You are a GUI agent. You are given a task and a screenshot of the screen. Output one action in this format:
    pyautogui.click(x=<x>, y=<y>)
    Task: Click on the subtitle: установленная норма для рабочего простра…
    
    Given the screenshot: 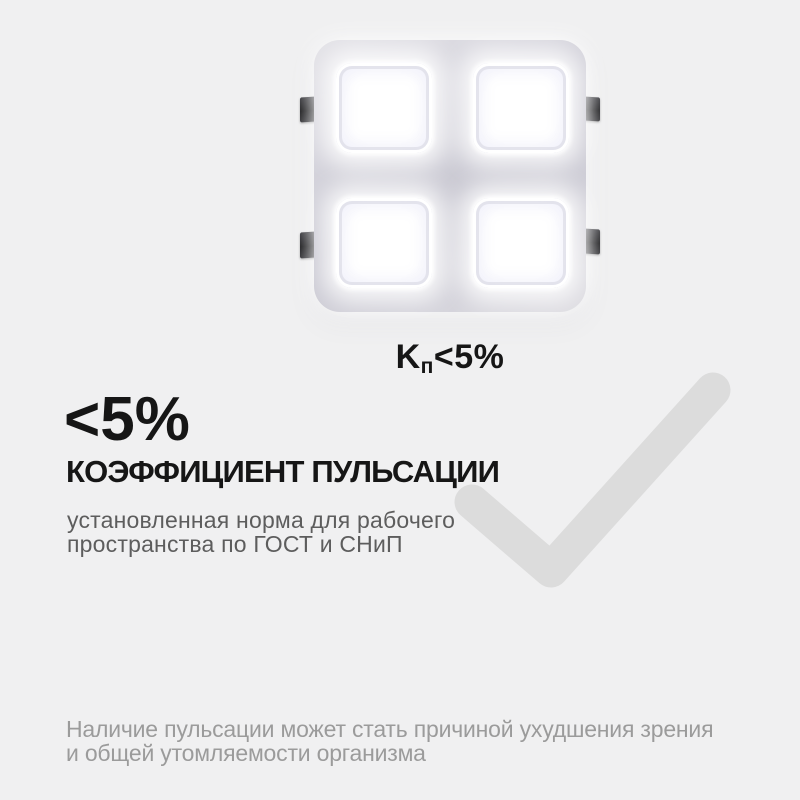 What is the action you would take?
    pyautogui.click(x=261, y=532)
    